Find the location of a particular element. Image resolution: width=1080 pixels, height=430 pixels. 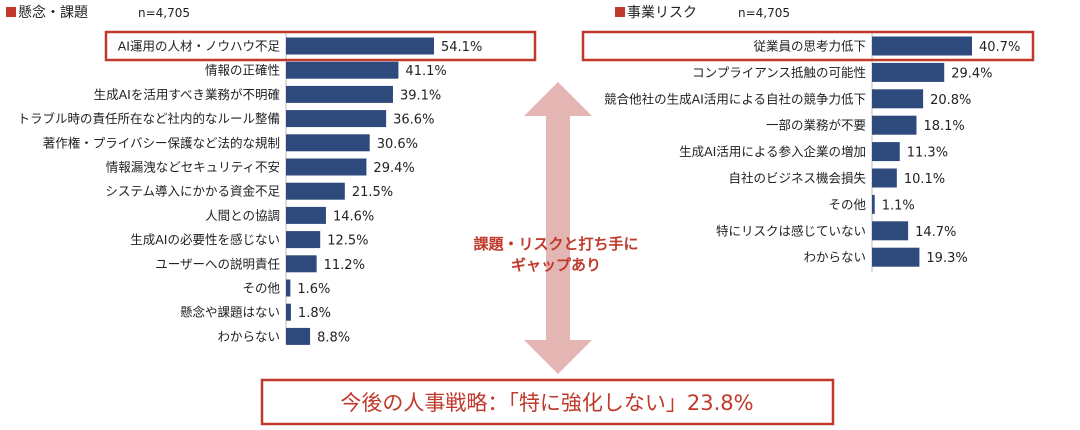

left-title-marker is located at coordinates (11, 12).